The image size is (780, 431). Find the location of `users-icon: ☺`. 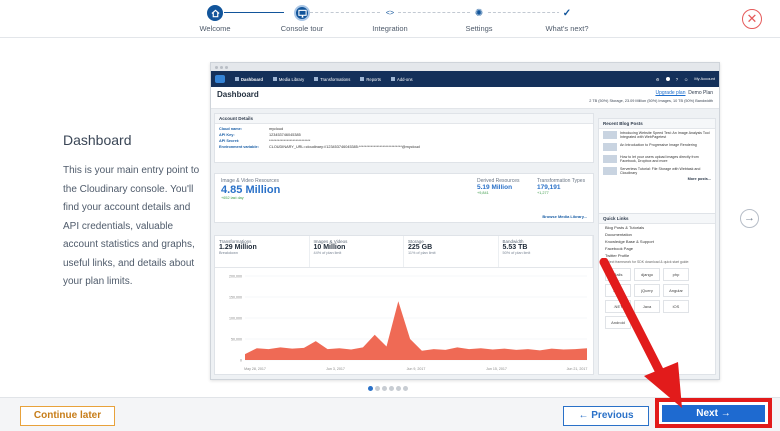

users-icon: ☺ is located at coordinates (686, 79).